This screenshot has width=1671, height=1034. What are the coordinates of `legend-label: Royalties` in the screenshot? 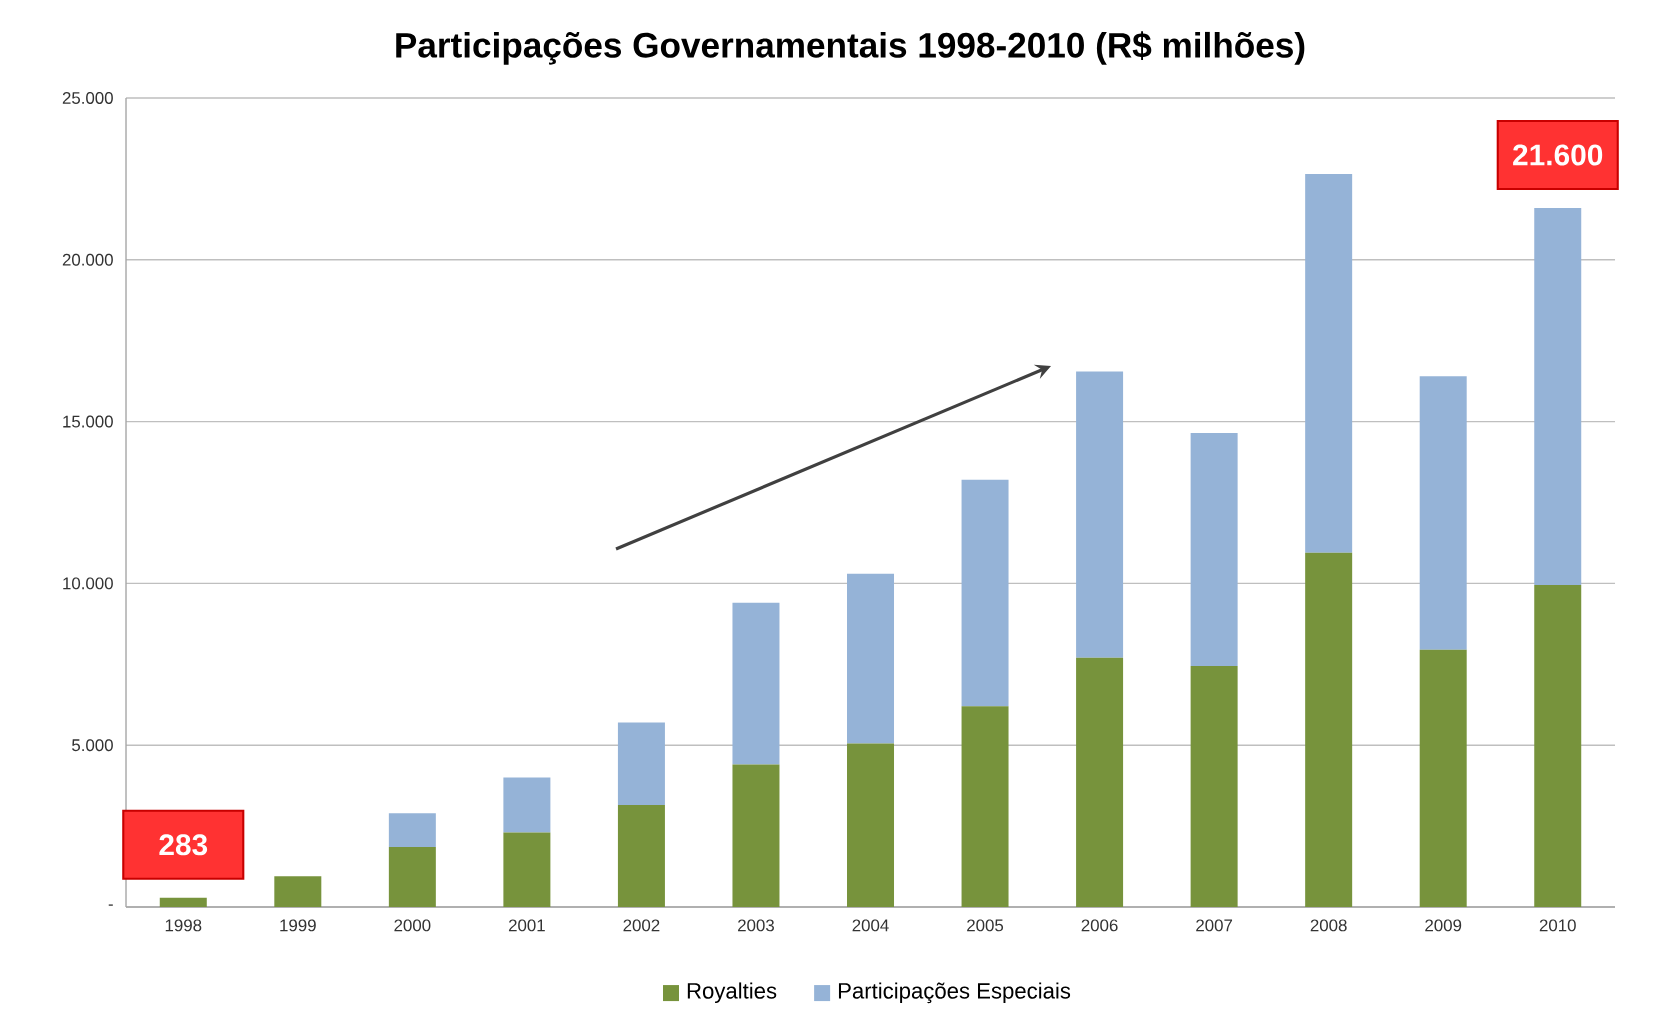 It's located at (732, 993).